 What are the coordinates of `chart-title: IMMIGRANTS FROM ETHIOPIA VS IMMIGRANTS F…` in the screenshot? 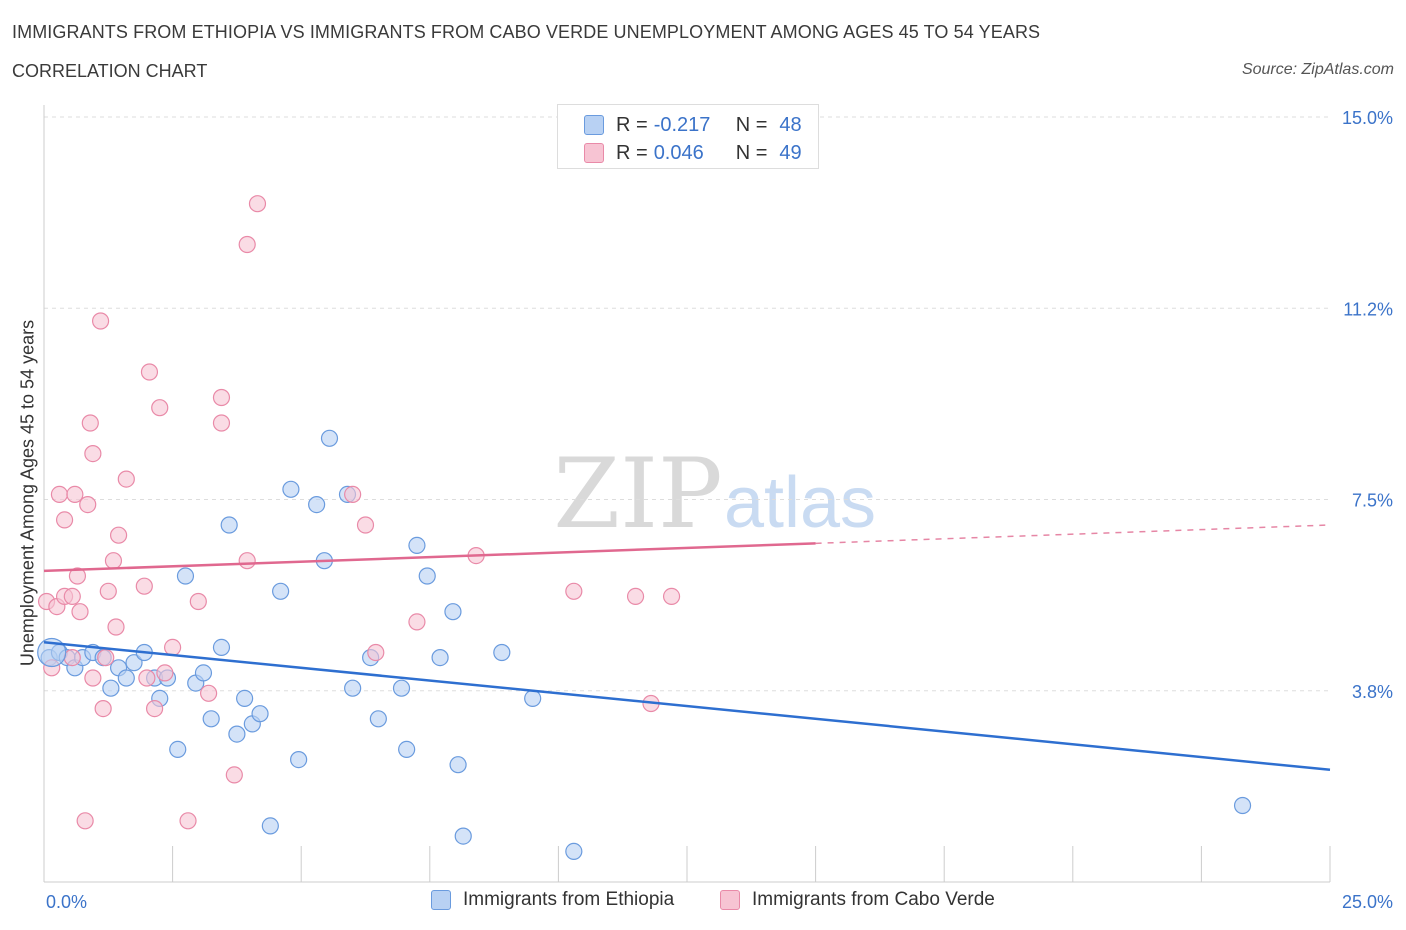 It's located at (526, 32).